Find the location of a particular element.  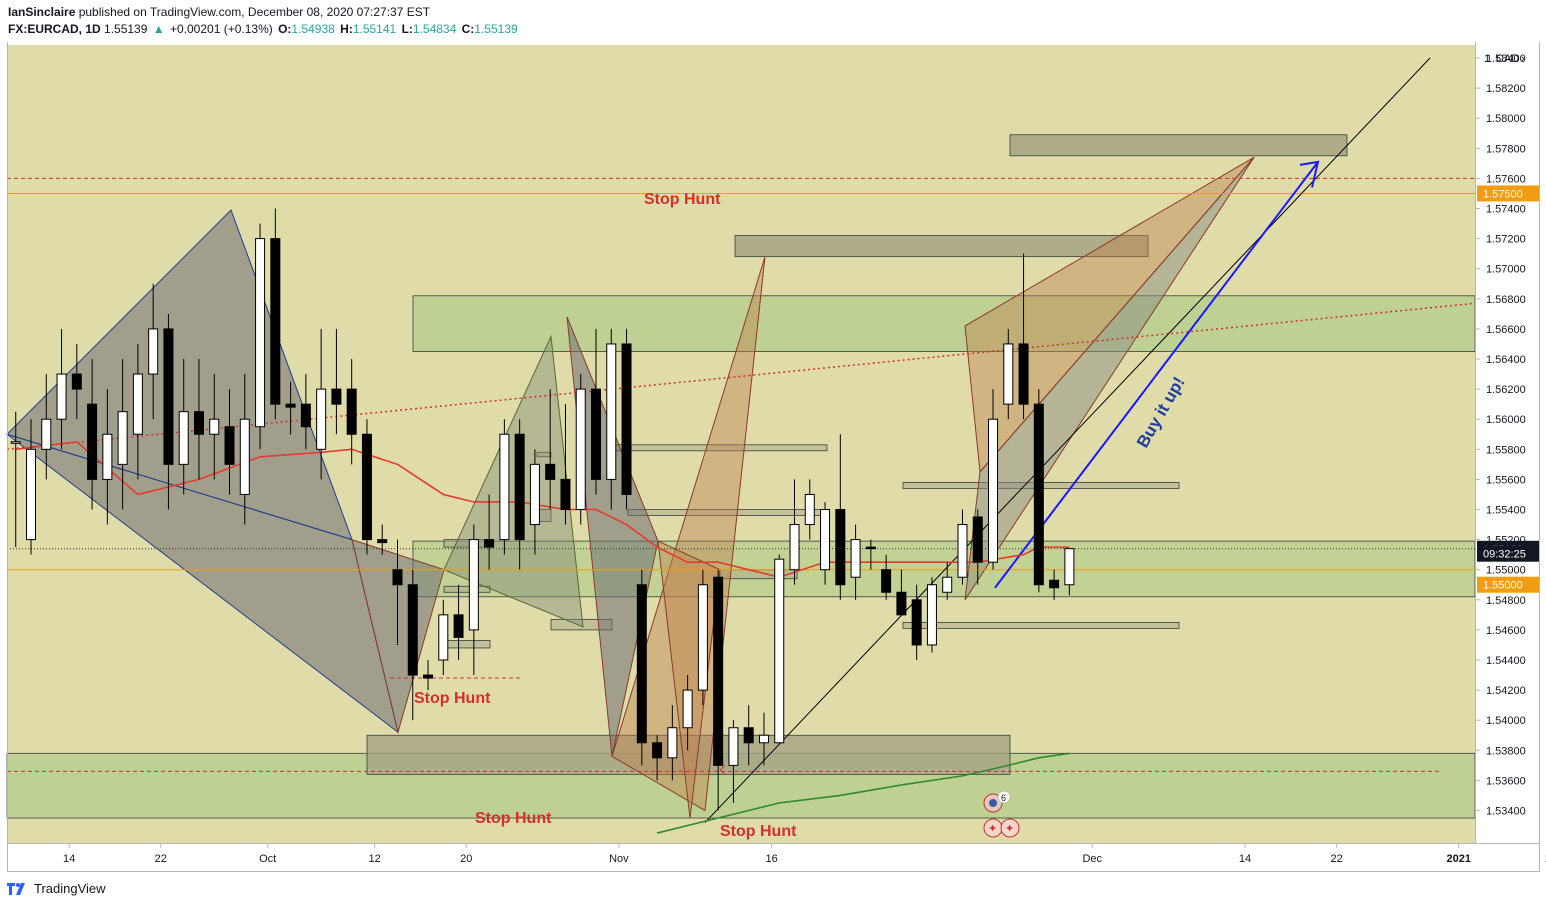

open-label: O: is located at coordinates (285, 29).